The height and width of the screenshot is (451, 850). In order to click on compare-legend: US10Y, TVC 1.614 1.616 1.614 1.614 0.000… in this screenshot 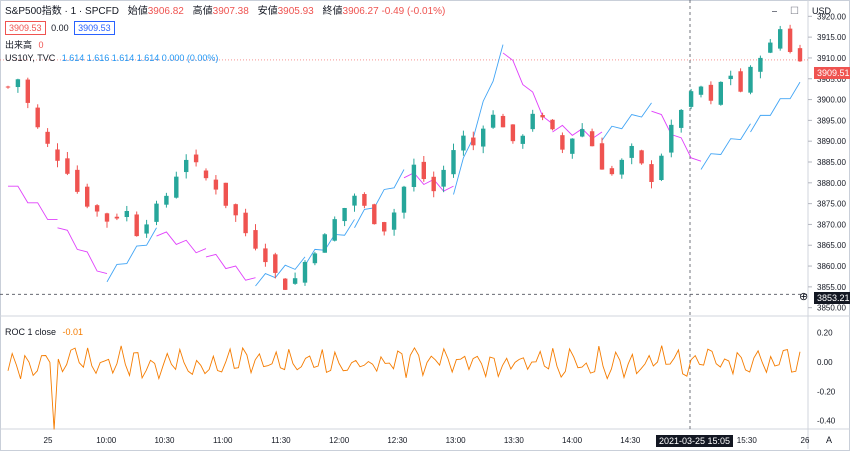, I will do `click(111, 58)`.